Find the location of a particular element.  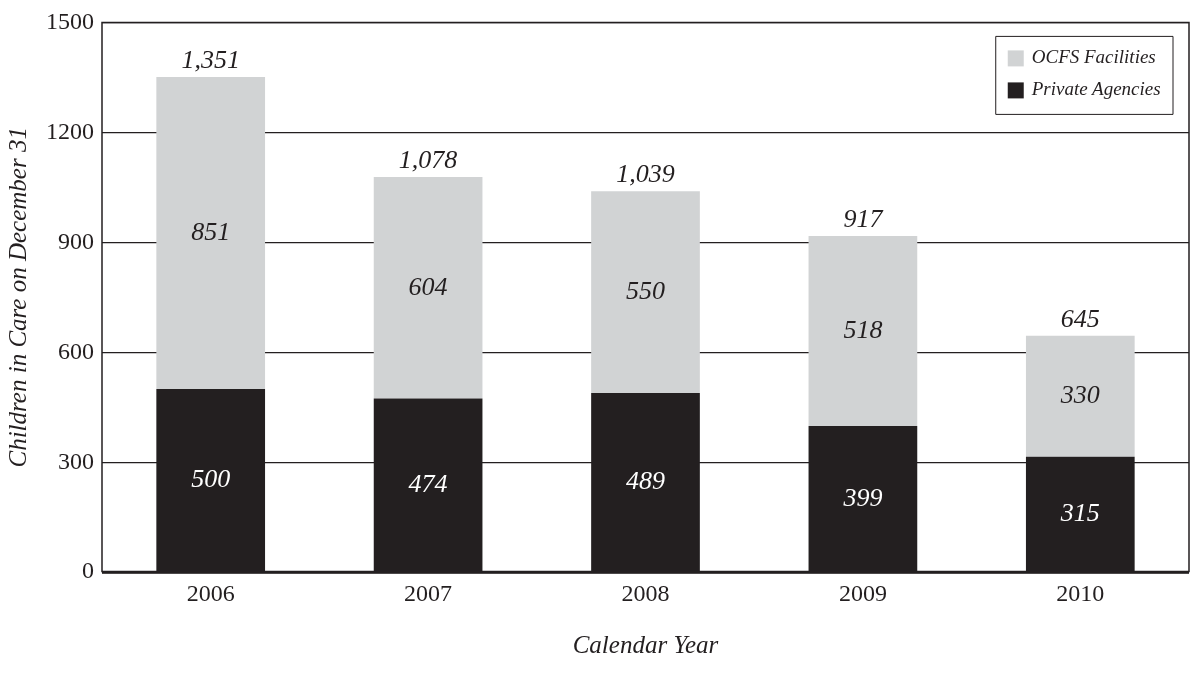

data-label: 399 is located at coordinates (862, 497).